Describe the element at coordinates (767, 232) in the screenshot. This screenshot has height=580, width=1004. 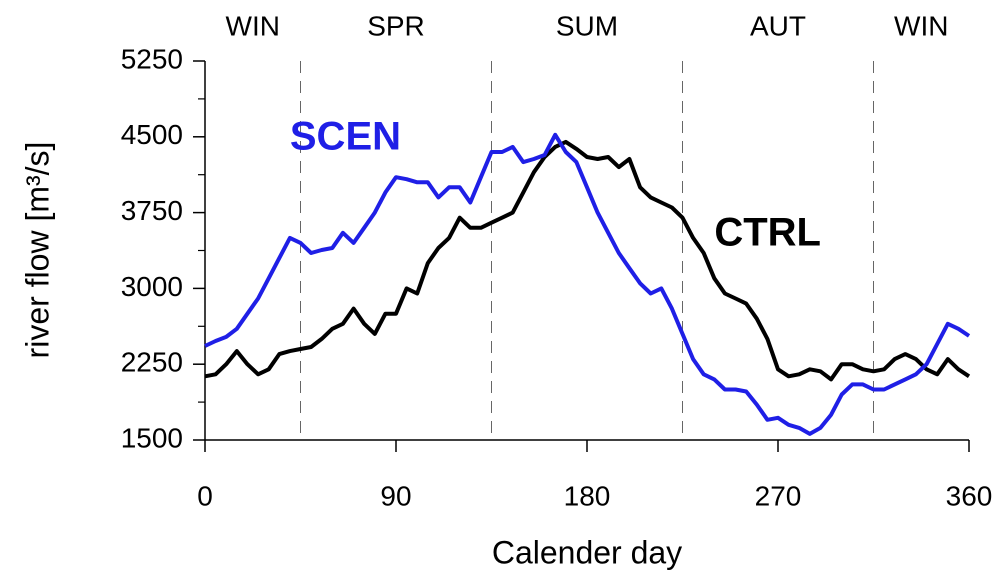
I see `annotation: CTRL` at that location.